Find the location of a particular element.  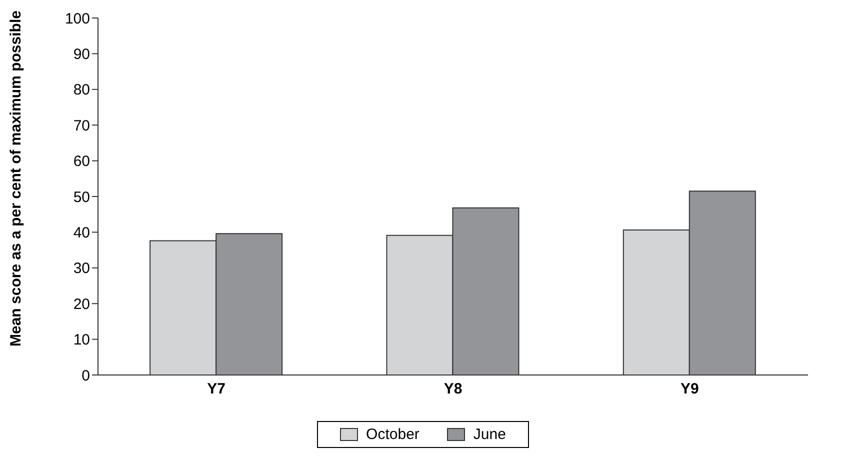

y-tick-label: 100 is located at coordinates (77, 19).